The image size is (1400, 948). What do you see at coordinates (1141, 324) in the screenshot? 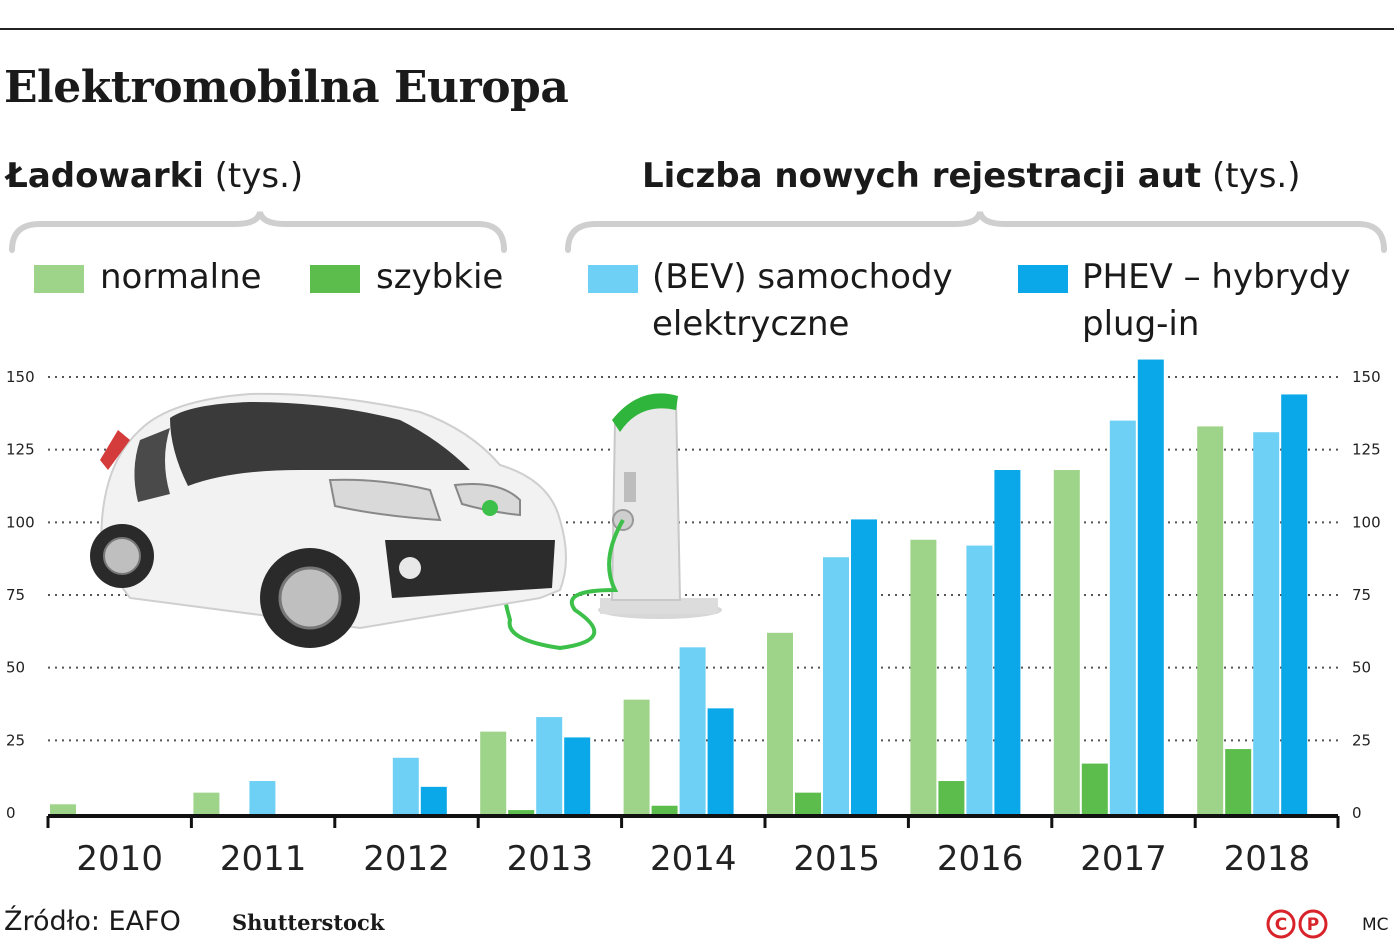
I see `legend-label-phev-line2: plug-in` at bounding box center [1141, 324].